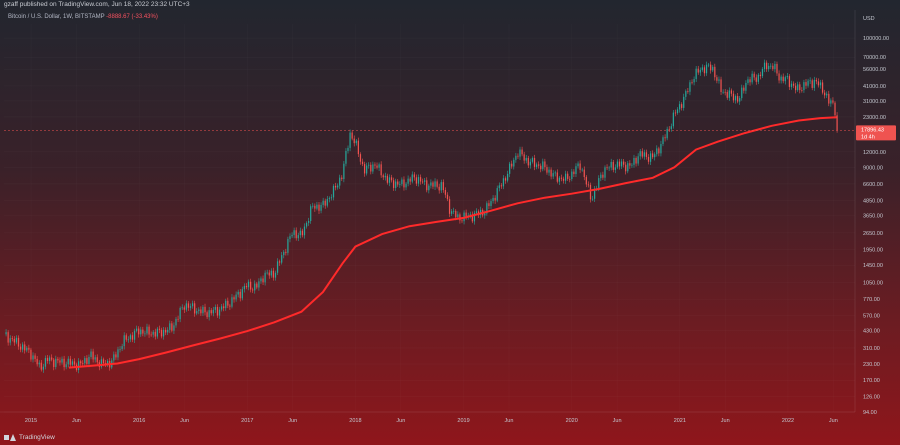 Image resolution: width=900 pixels, height=445 pixels. What do you see at coordinates (874, 118) in the screenshot?
I see `price-tick-label: 23000.00` at bounding box center [874, 118].